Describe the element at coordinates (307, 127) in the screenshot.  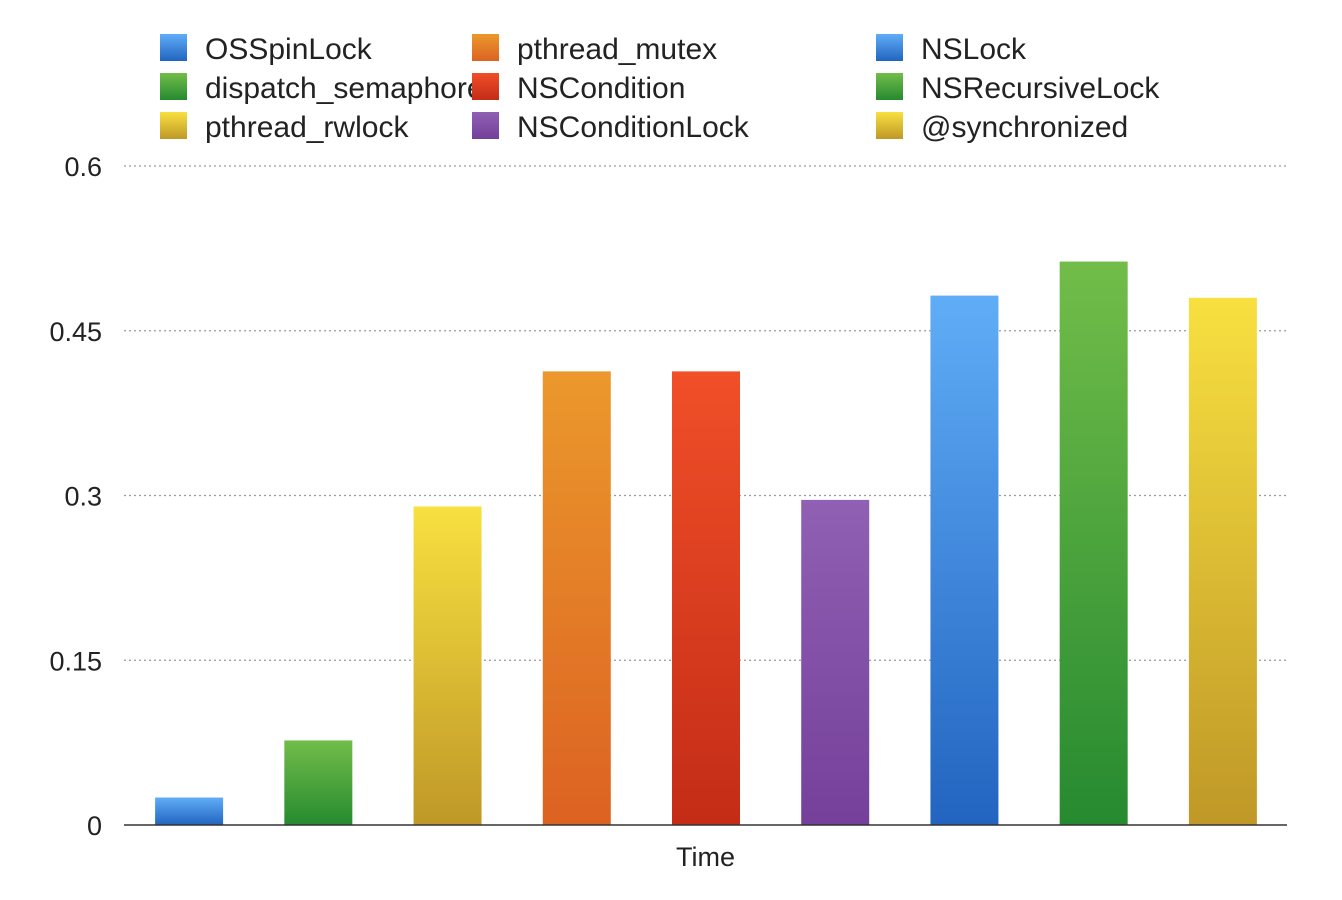
I see `legend-label: pthread_rwlock` at that location.